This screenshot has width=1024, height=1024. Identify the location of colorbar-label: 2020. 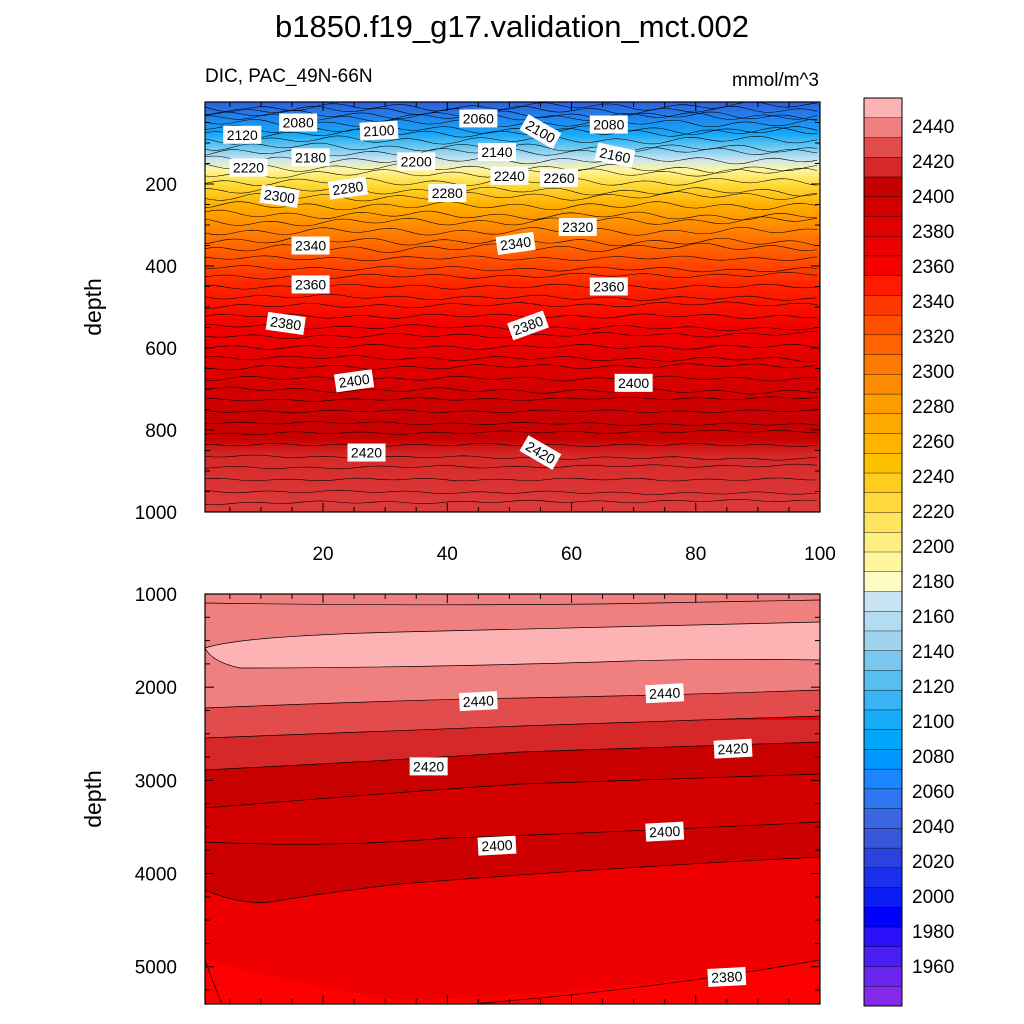
(933, 862).